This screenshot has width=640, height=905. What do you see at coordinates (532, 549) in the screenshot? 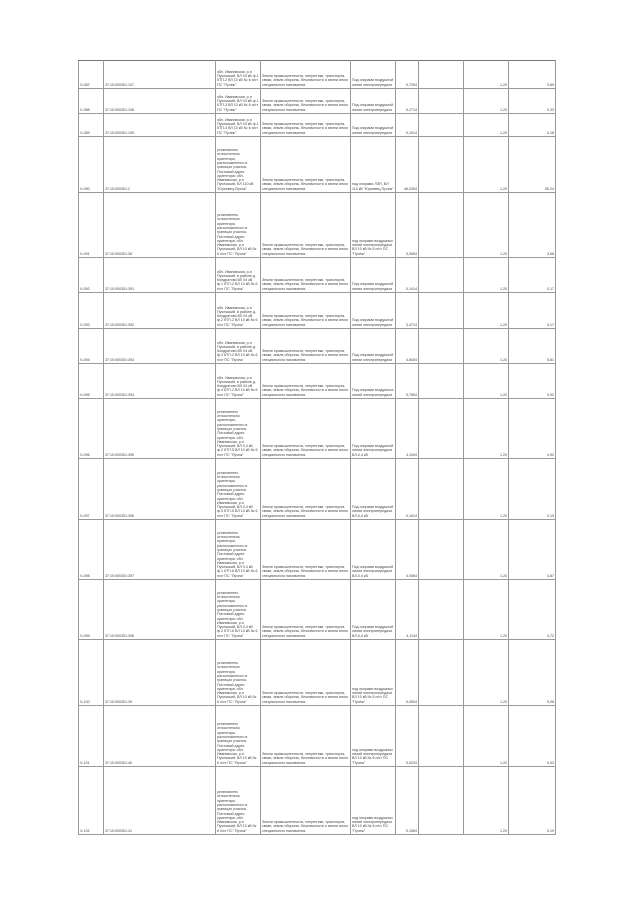
I see `result-value: 4,87` at bounding box center [532, 549].